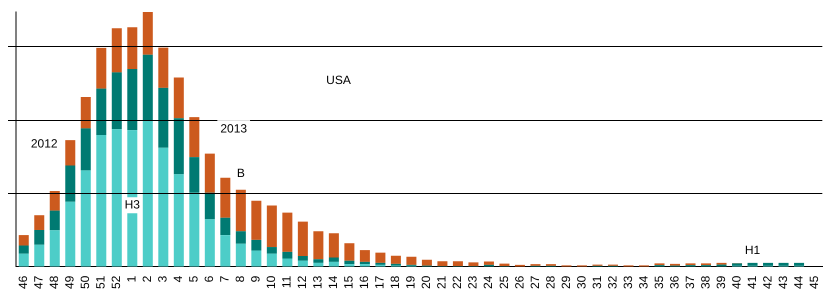  What do you see at coordinates (209, 278) in the screenshot?
I see `x-tick-label: 6` at bounding box center [209, 278].